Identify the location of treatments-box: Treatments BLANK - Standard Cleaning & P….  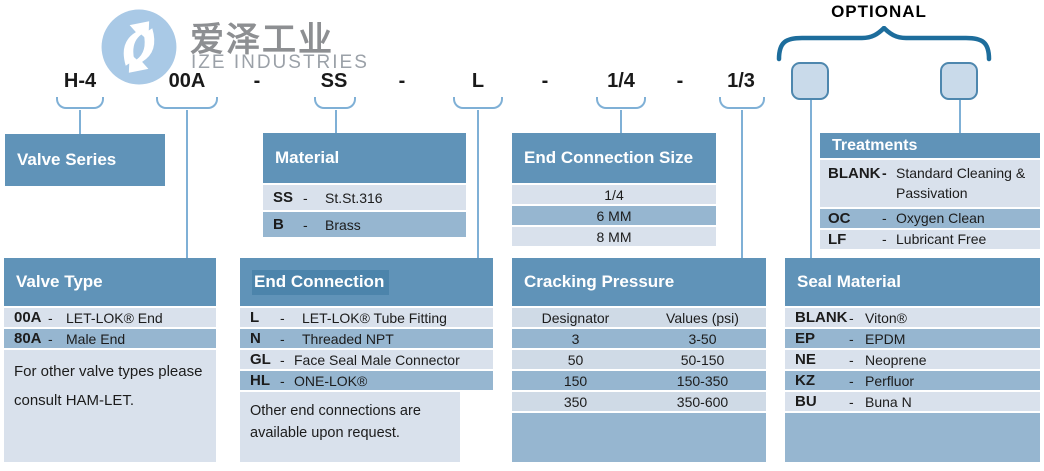
(930, 192).